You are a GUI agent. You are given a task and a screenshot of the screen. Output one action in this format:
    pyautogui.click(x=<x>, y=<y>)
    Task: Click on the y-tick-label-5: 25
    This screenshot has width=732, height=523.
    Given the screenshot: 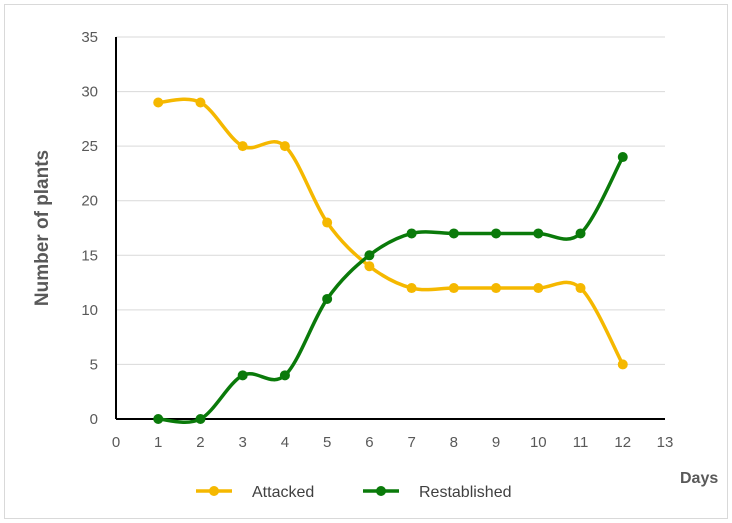 What is the action you would take?
    pyautogui.click(x=89, y=146)
    